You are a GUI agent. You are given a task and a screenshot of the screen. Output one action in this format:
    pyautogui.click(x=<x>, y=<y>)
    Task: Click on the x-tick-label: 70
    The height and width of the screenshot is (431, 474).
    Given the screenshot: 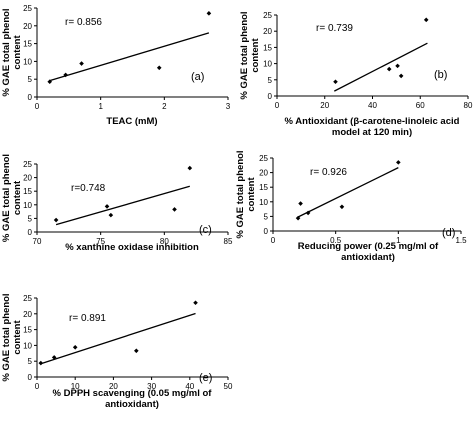 What is the action you would take?
    pyautogui.click(x=37, y=241)
    